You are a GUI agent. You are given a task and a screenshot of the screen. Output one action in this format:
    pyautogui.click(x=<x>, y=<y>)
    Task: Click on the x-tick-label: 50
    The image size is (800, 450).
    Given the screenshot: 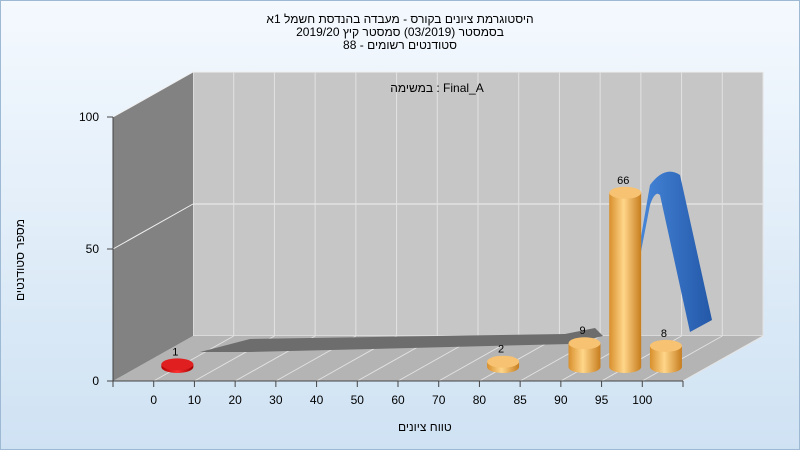 What is the action you would take?
    pyautogui.click(x=358, y=400)
    